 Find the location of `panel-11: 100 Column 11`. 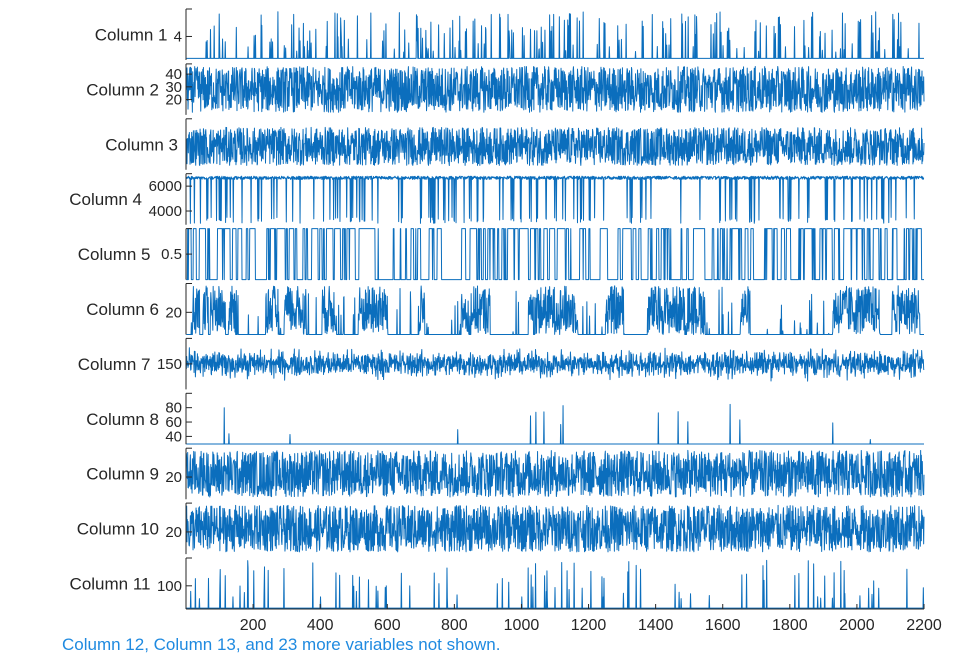

panel-11: 100 Column 11 is located at coordinates (497, 583).